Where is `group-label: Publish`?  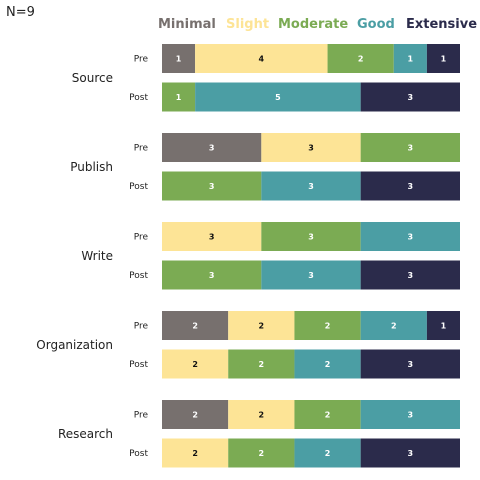
group-label: Publish is located at coordinates (91, 167).